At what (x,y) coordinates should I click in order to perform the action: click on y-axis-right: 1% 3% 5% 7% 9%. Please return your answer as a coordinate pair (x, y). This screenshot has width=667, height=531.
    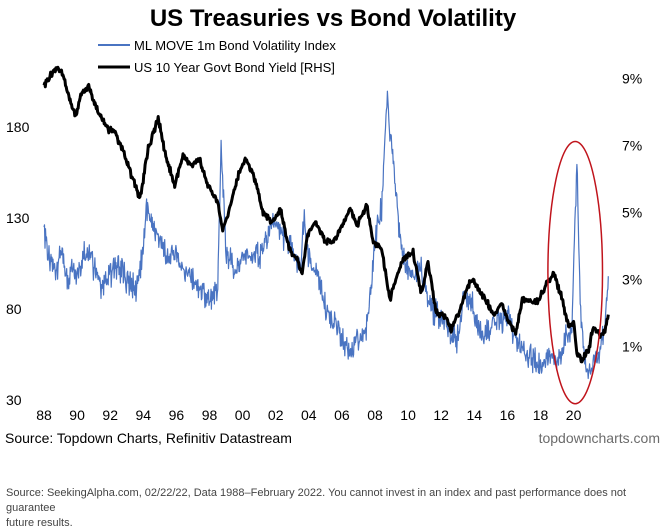
    Looking at the image, I should click on (632, 212).